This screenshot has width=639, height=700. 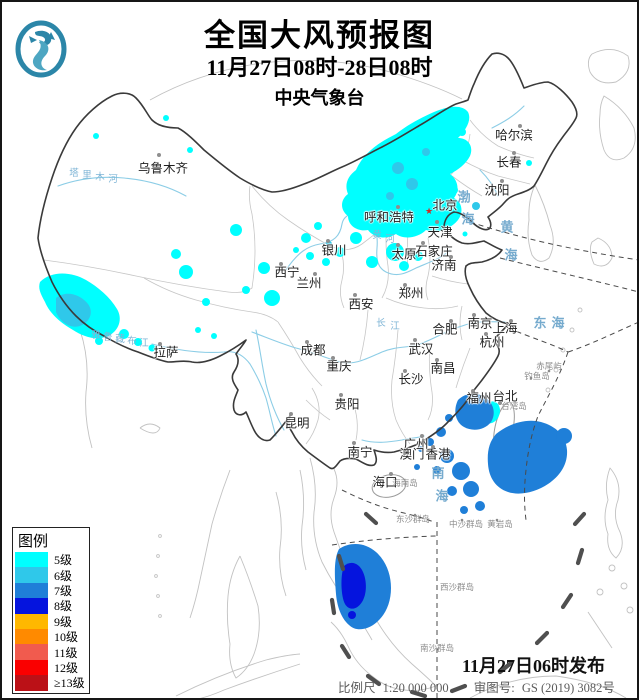 I want to click on legend-label: 11级, so click(x=66, y=652).